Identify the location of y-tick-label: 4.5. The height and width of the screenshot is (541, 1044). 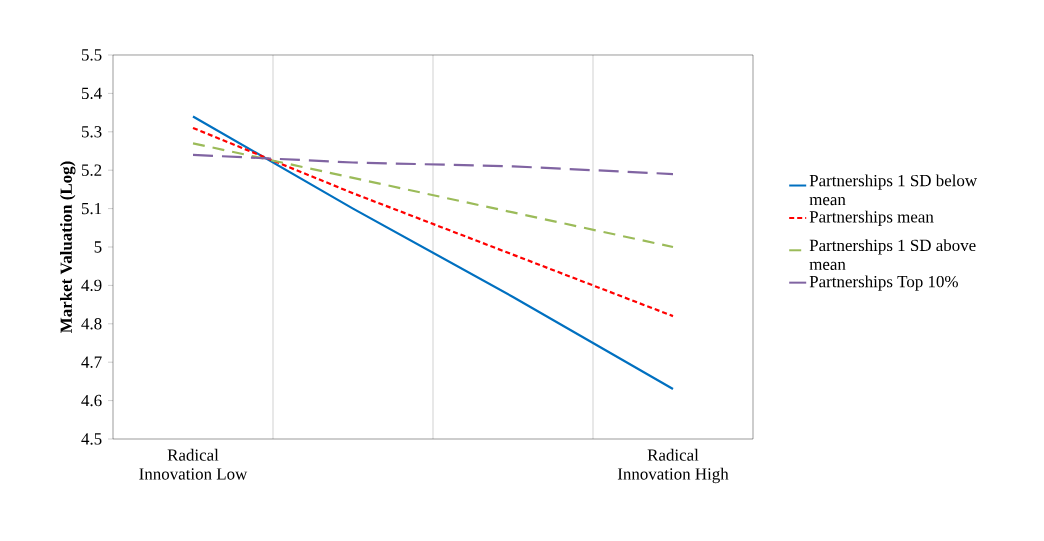
(91, 439).